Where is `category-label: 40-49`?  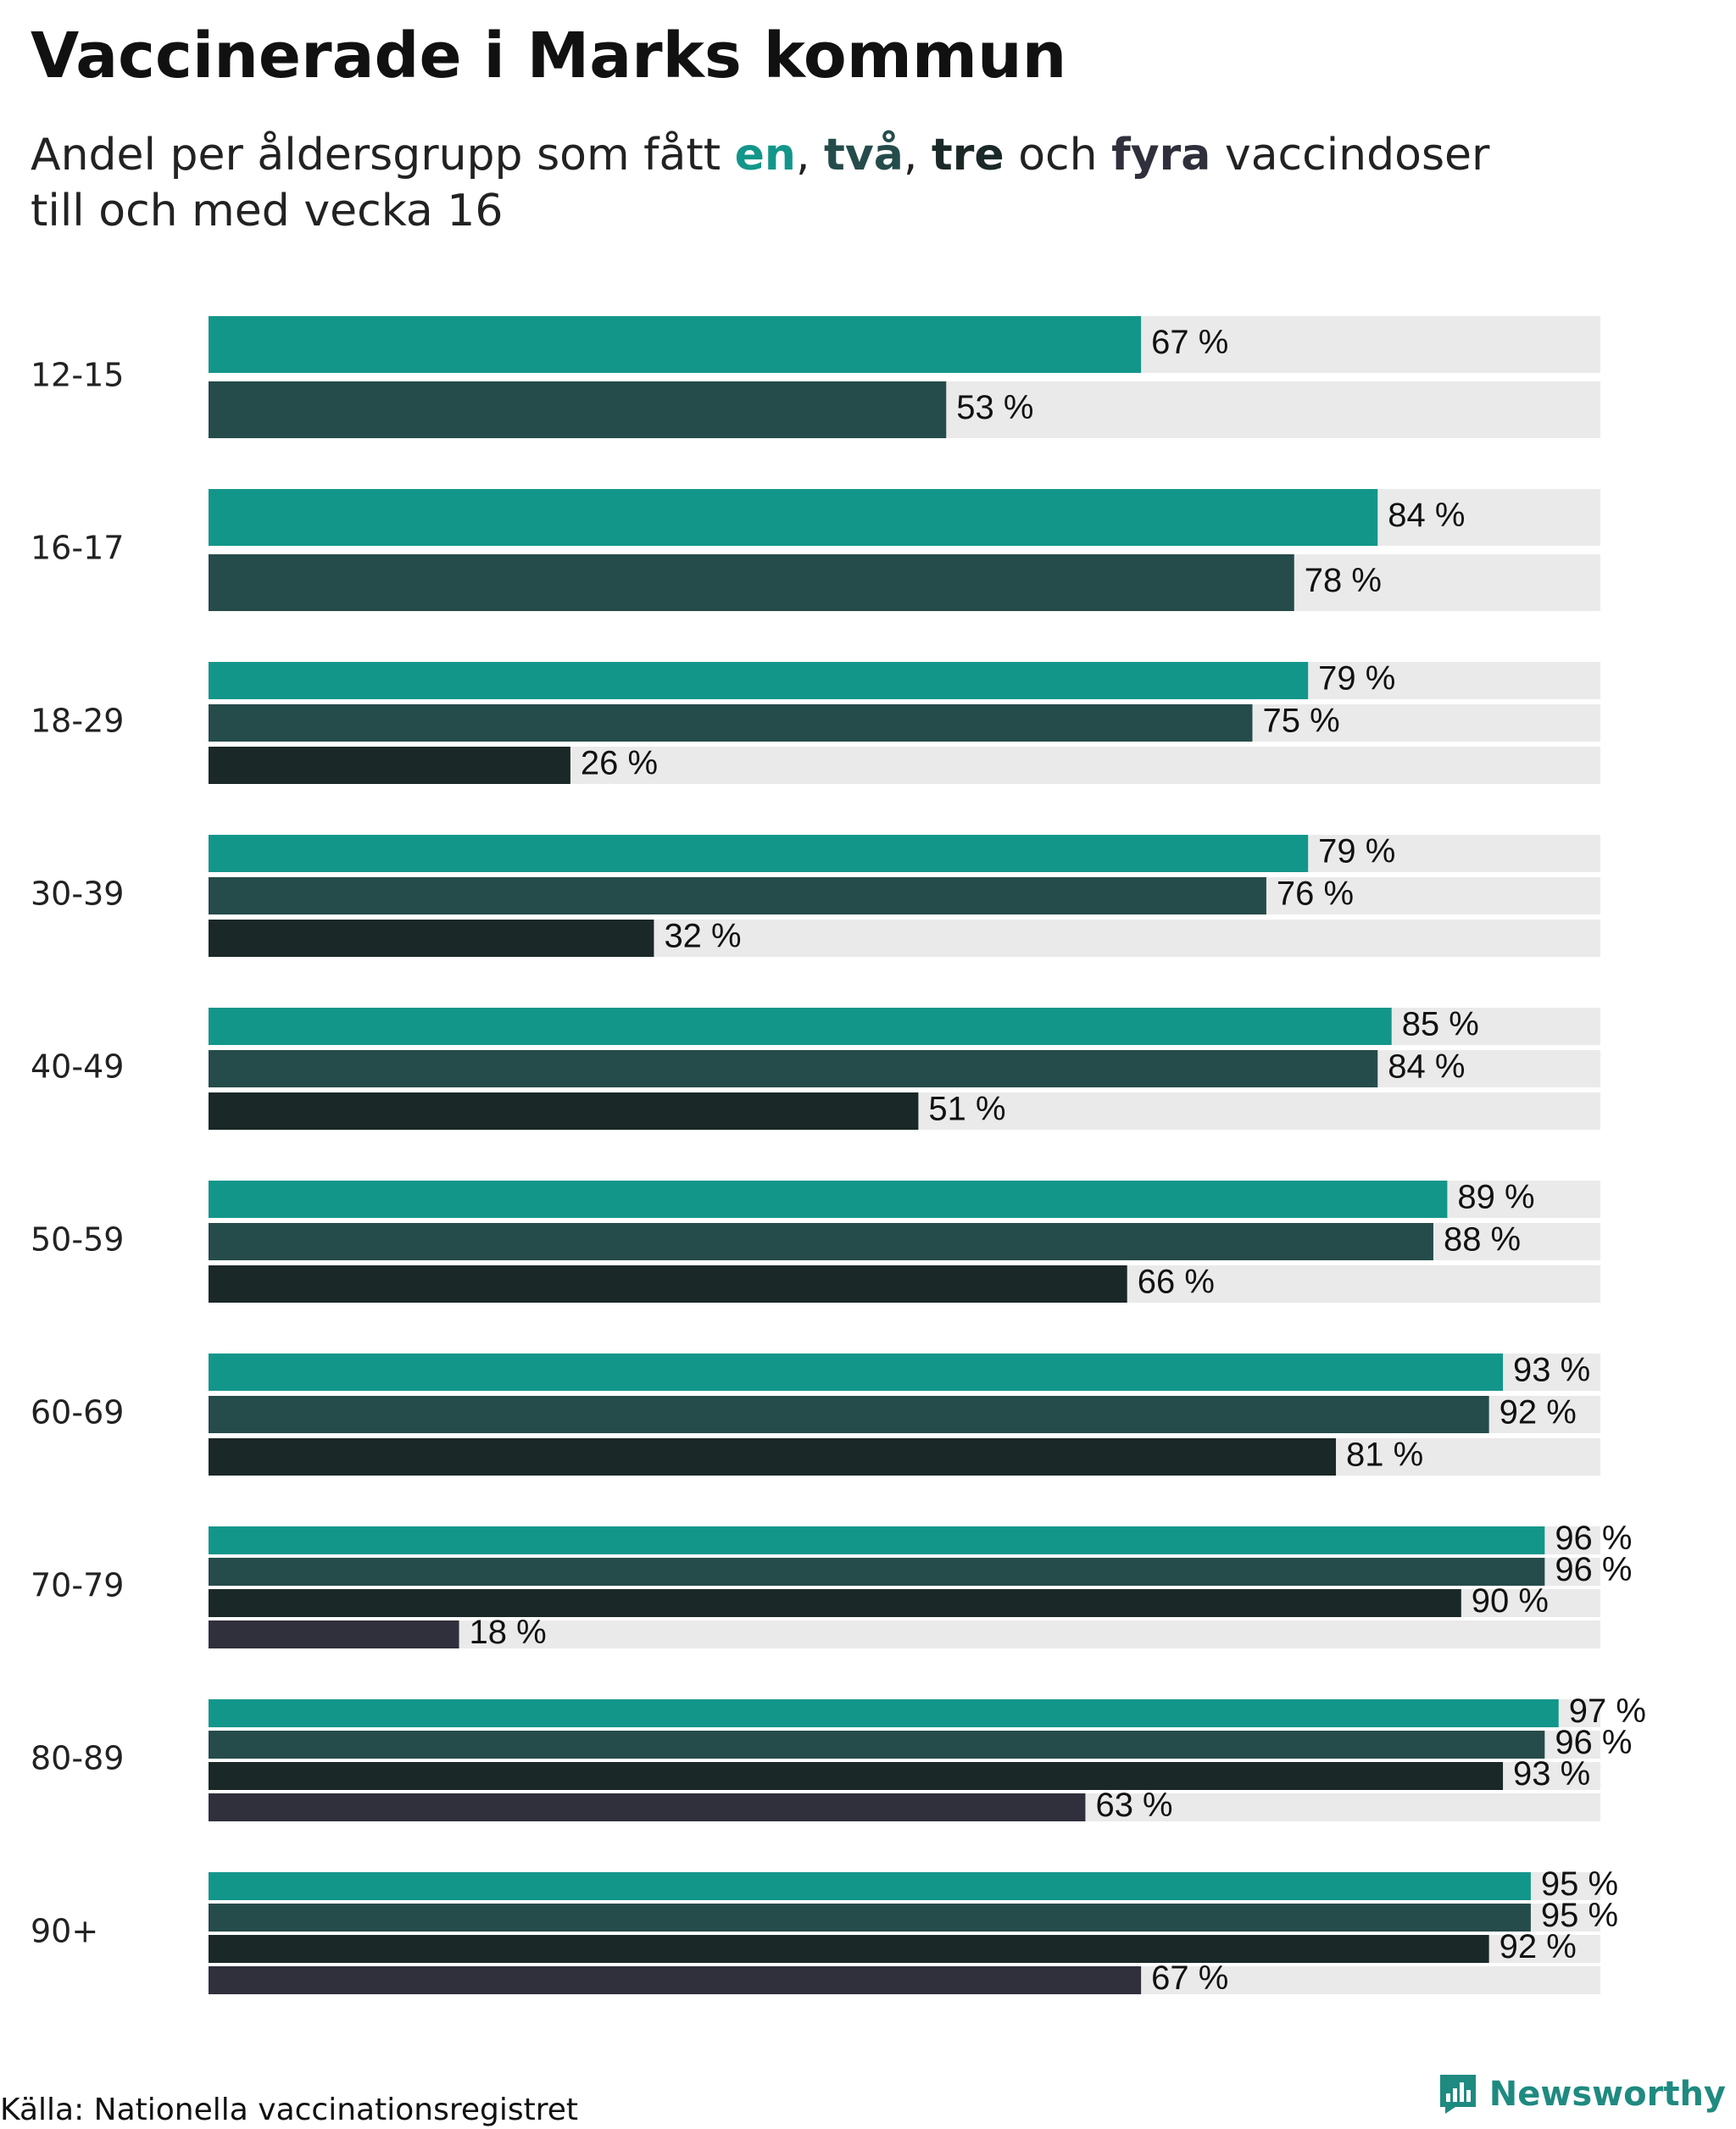 category-label: 40-49 is located at coordinates (77, 1067).